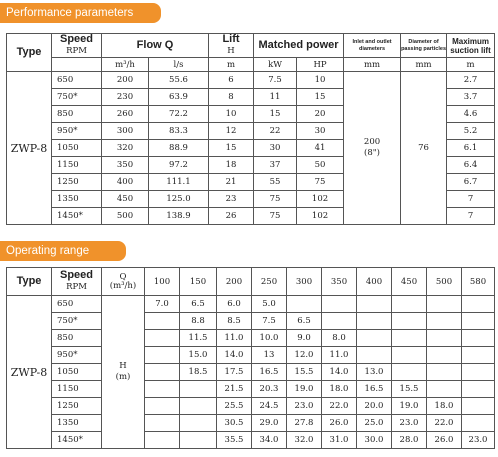 This screenshot has height=457, width=498. Describe the element at coordinates (275, 216) in the screenshot. I see `perf-power-kw: 75` at that location.